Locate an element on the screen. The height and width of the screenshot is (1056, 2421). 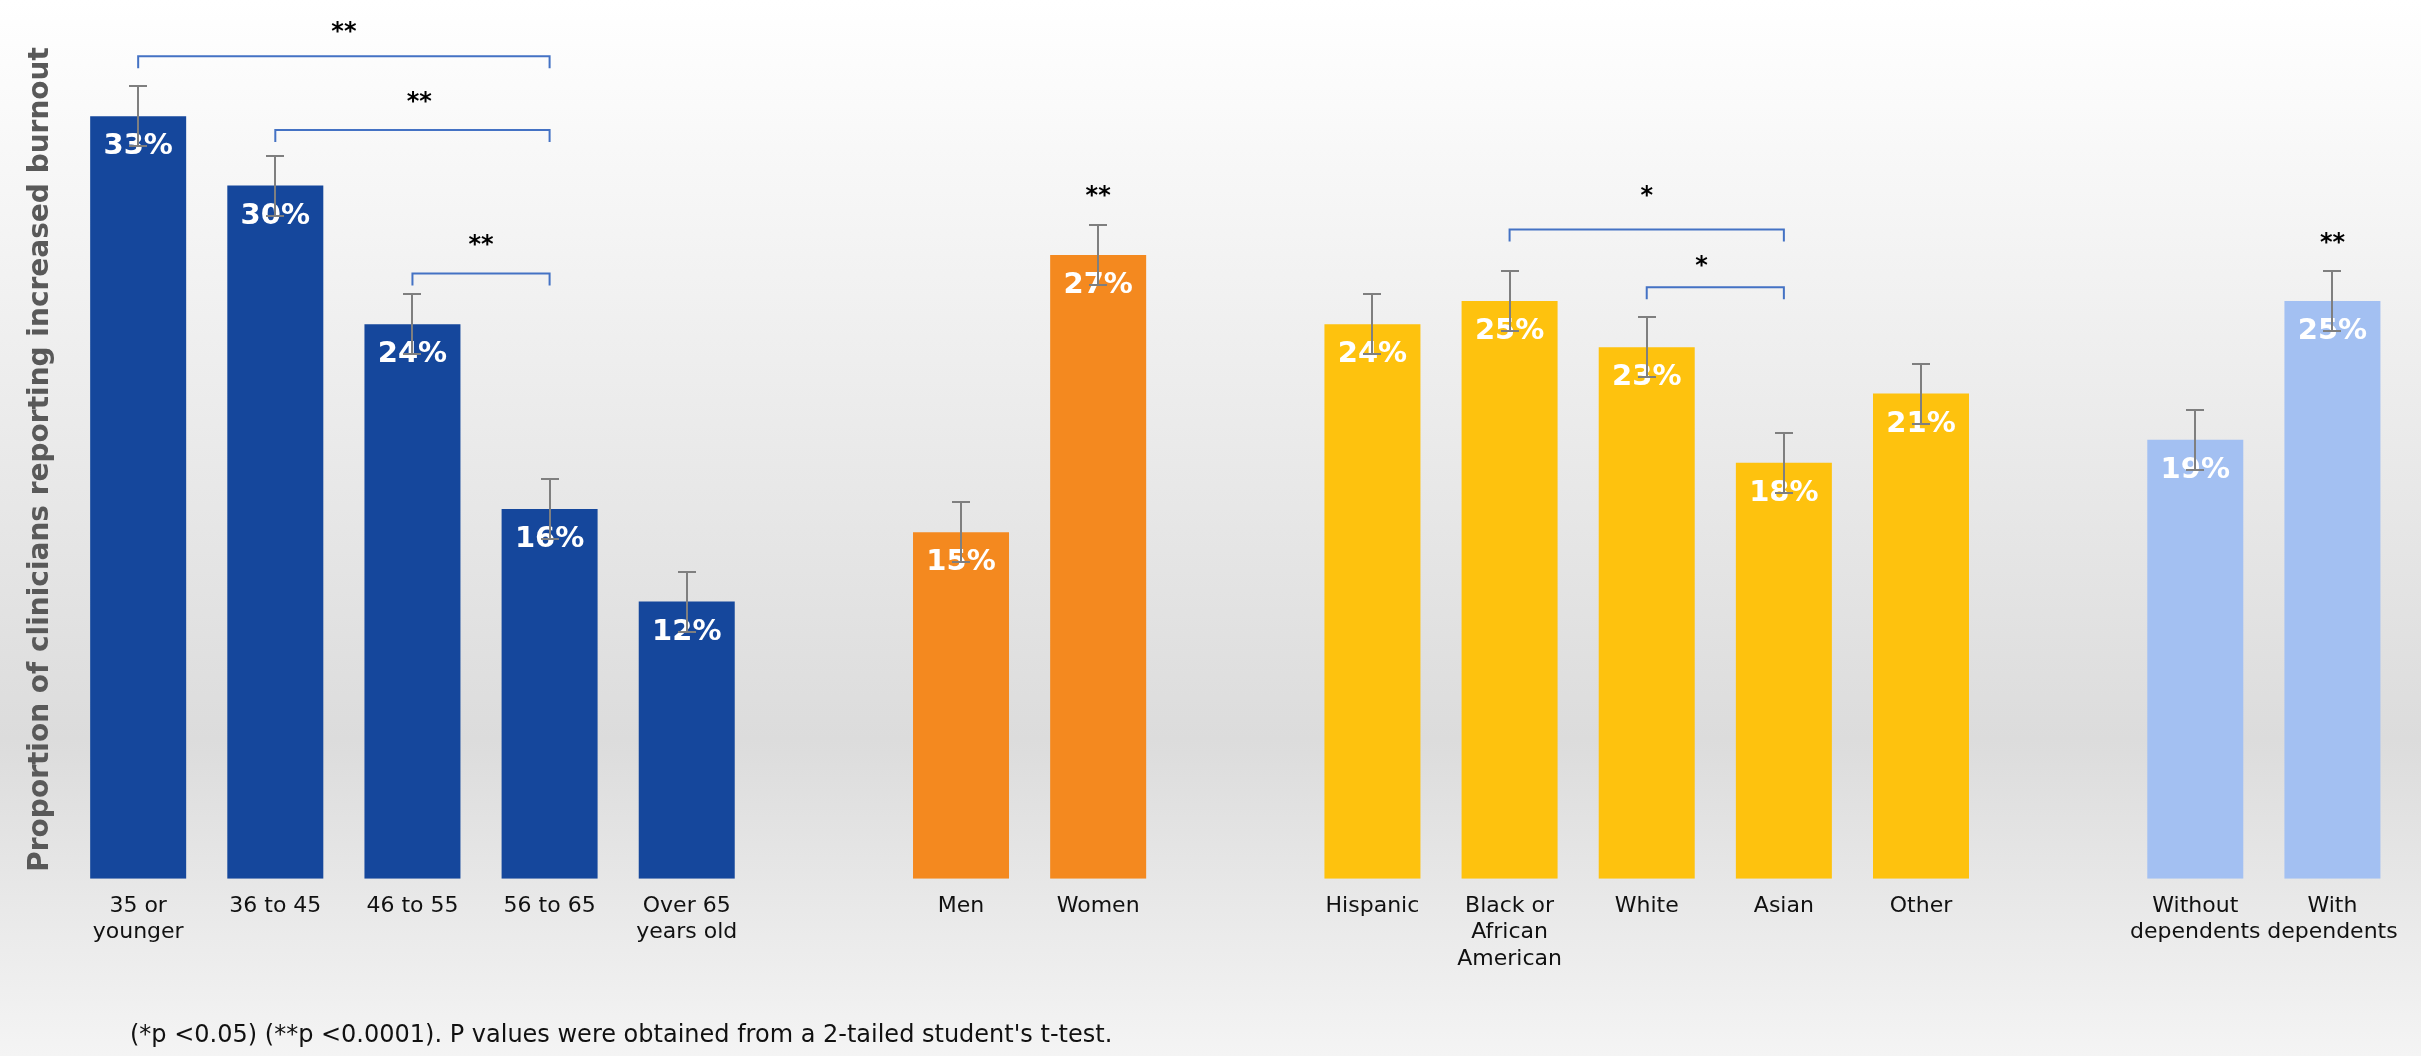
text: (*p <0.05) (**p <0.0001). P values were obtained from a 2-tailed student's t-test. is located at coordinates (621, 1034).